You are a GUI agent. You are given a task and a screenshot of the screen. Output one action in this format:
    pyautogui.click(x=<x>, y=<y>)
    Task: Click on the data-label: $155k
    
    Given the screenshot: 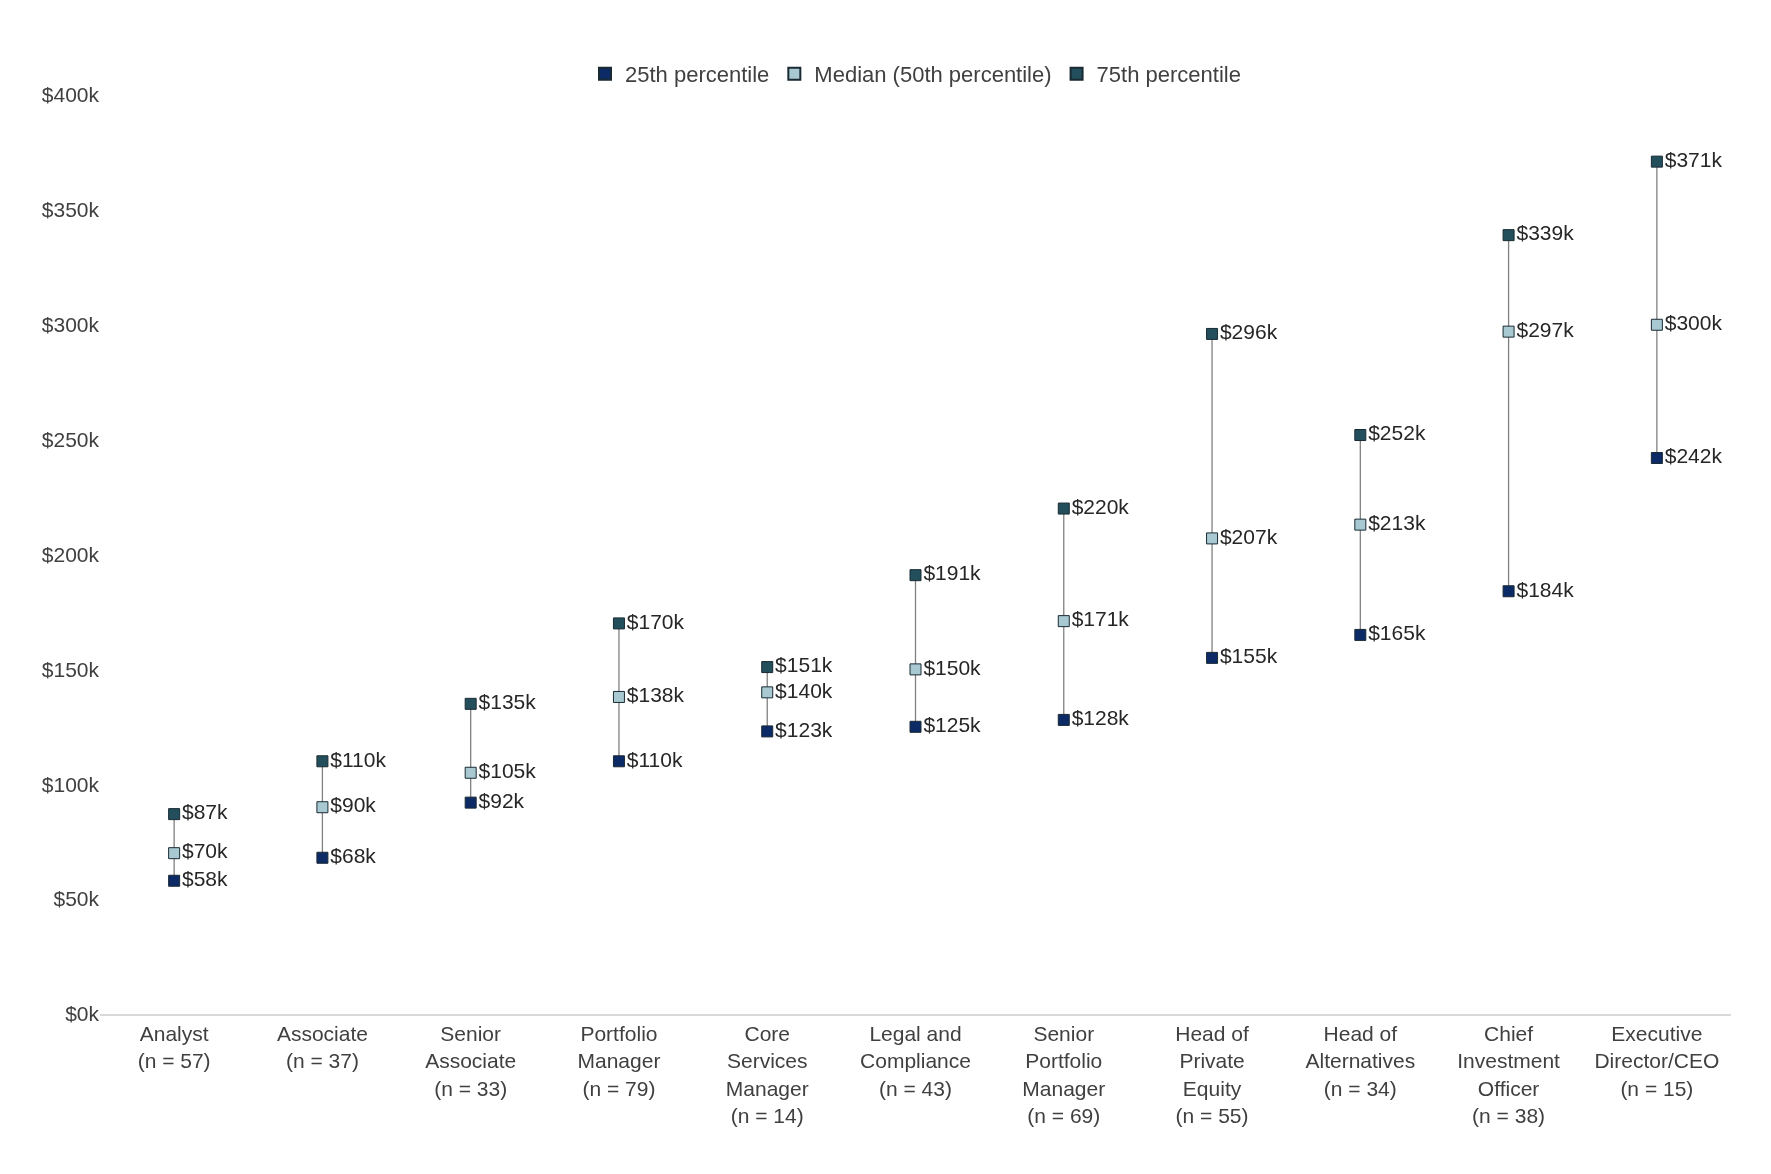 What is the action you would take?
    pyautogui.click(x=1248, y=656)
    